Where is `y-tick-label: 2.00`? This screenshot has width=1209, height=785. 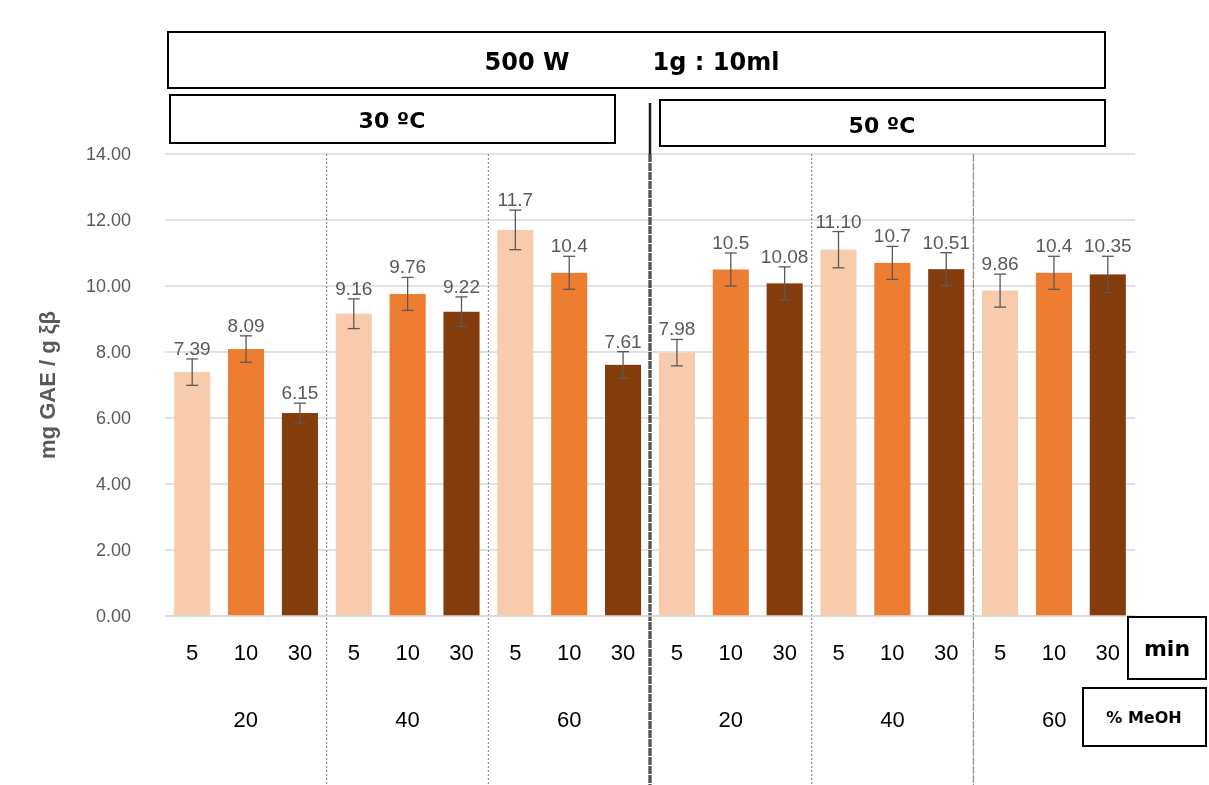
y-tick-label: 2.00 is located at coordinates (113, 550).